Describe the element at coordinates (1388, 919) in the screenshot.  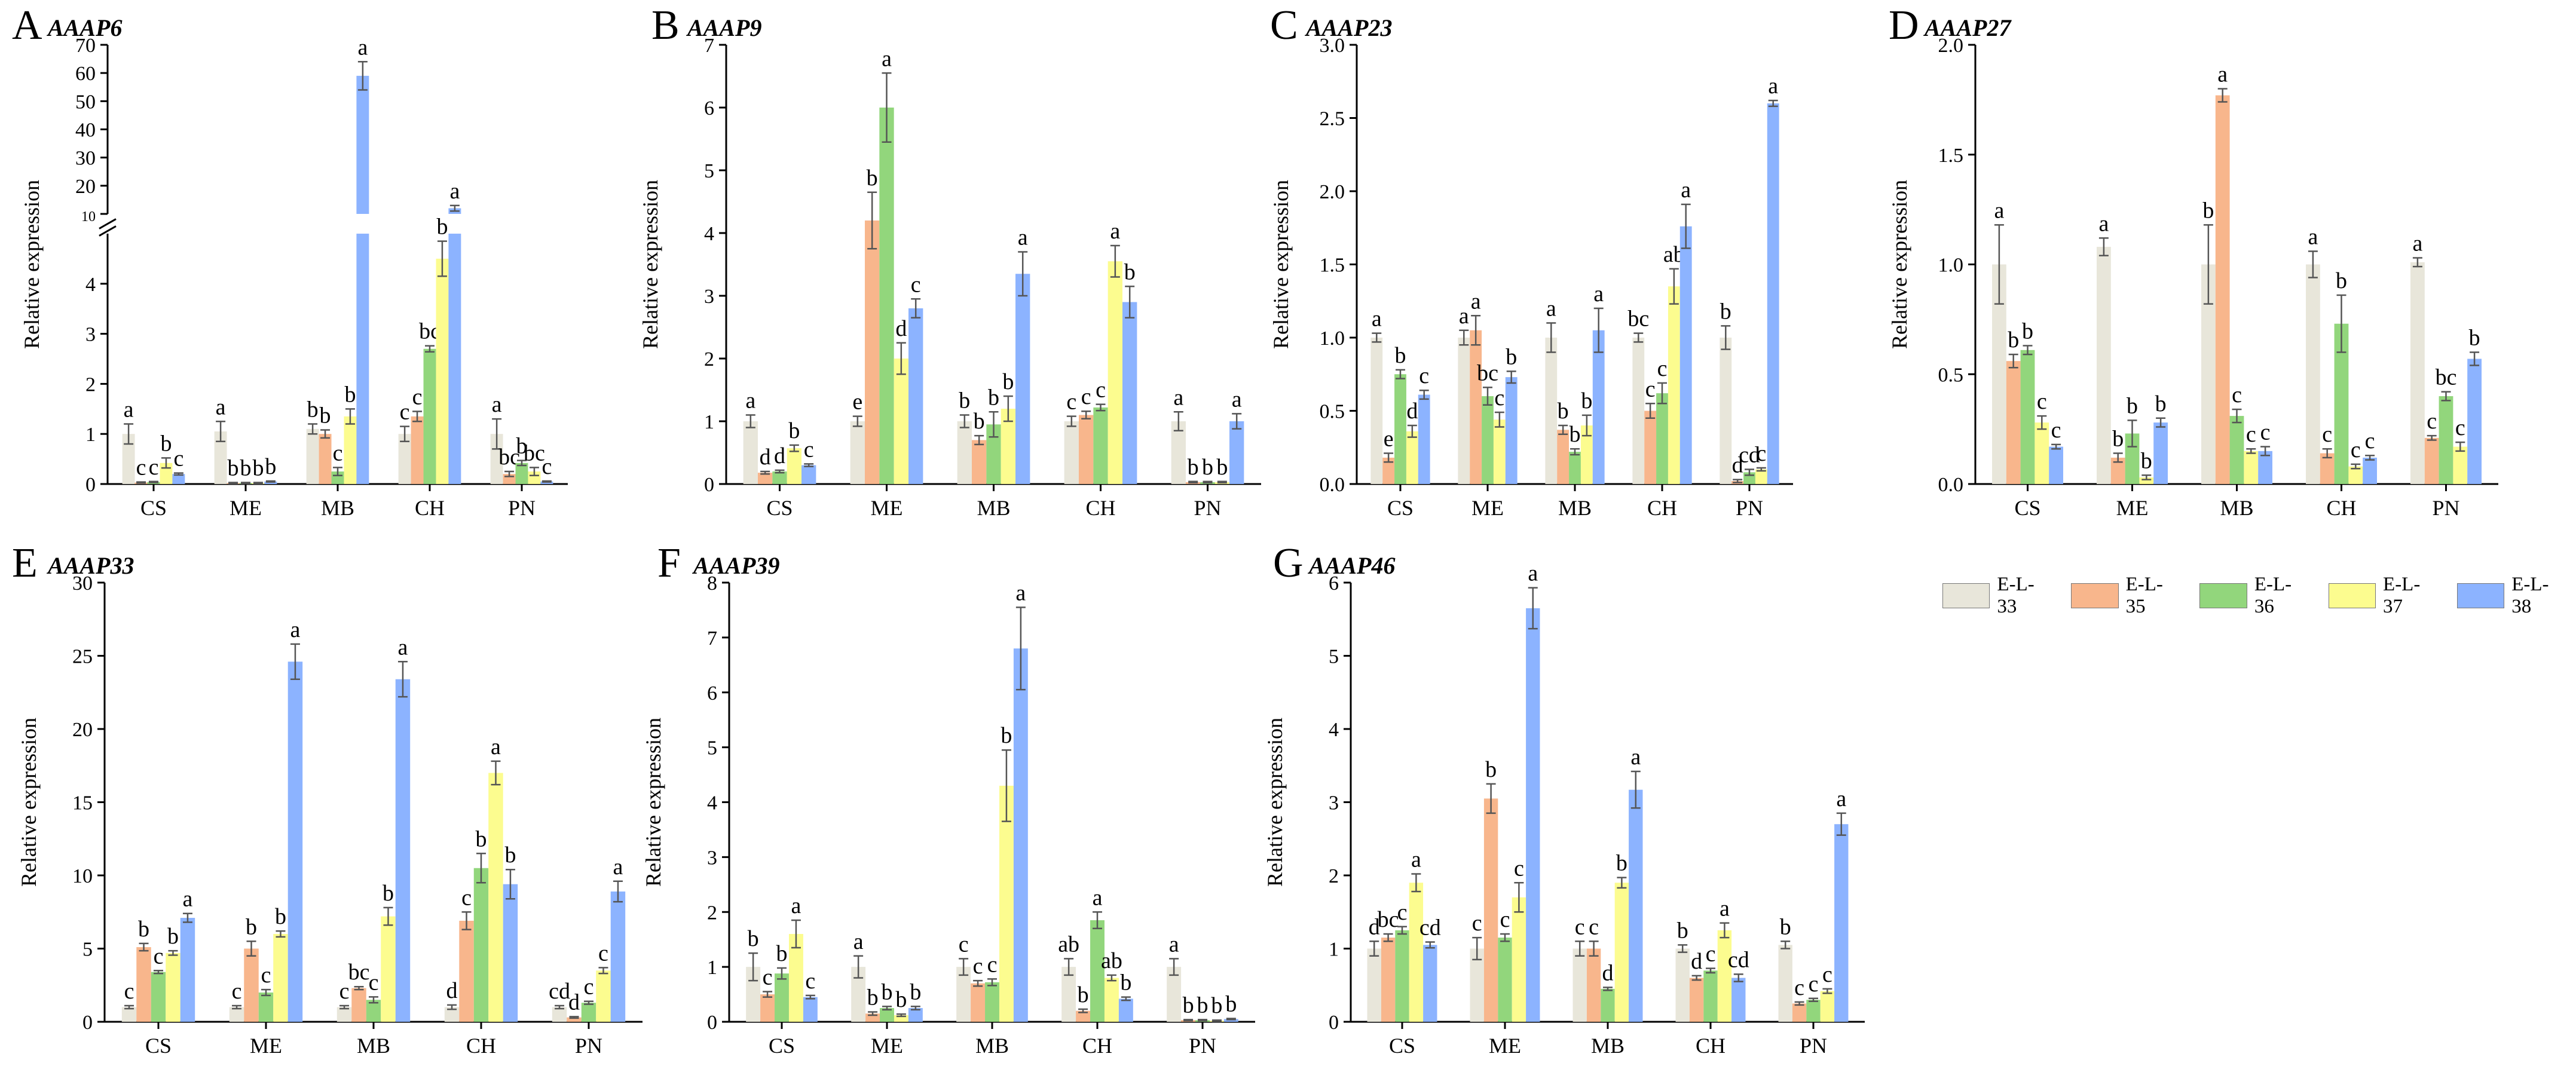
I see `significance-letter: bc` at that location.